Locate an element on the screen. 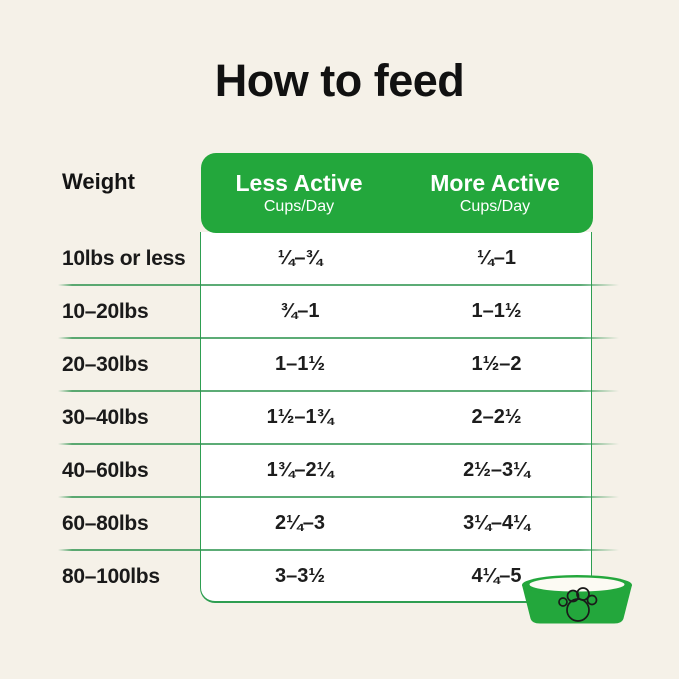 This screenshot has height=679, width=679. table-row: 10lbs or less ¼–¾ ¼–1 is located at coordinates (338, 259).